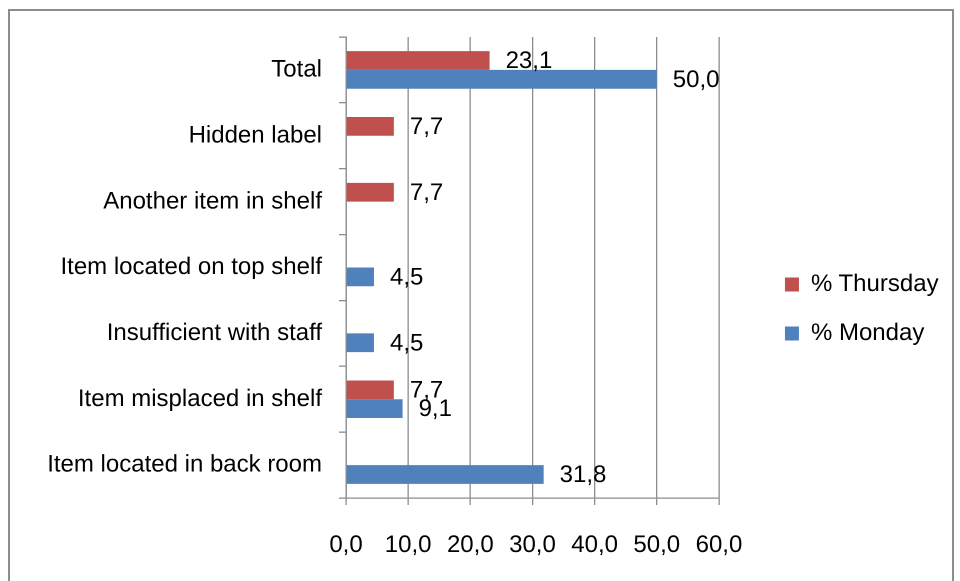  I want to click on data-label: 50,0, so click(696, 79).